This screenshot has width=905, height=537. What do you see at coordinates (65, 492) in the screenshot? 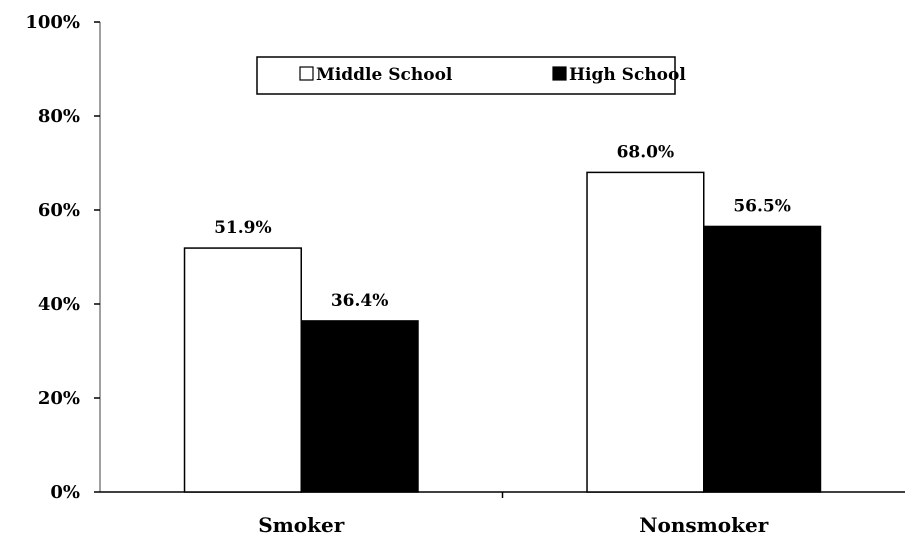
I see `y-tick-label: 0%` at bounding box center [65, 492].